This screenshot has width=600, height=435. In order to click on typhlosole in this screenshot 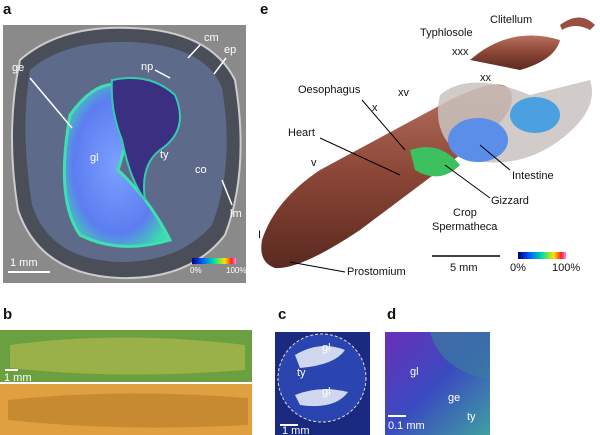, I will do `click(145, 138)`.